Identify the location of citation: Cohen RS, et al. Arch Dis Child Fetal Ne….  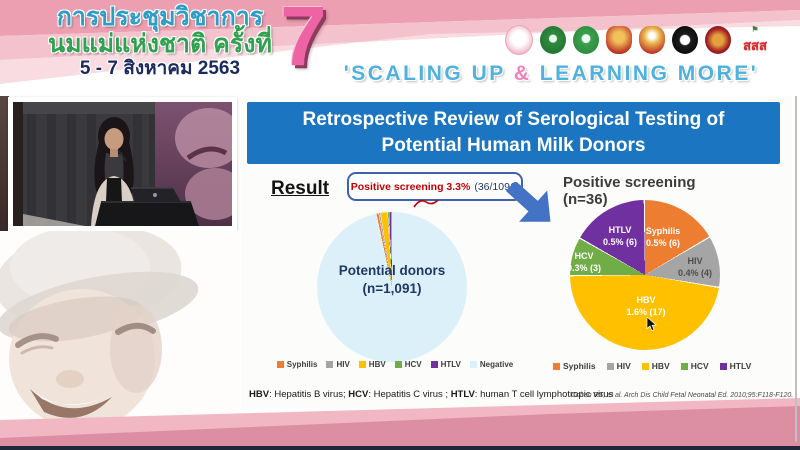
(682, 395).